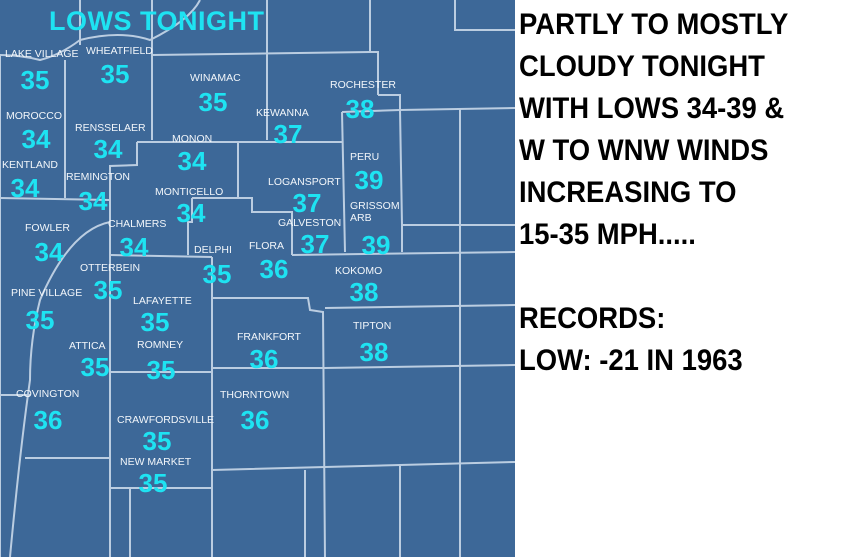 The width and height of the screenshot is (867, 557). I want to click on city-label: FLORA, so click(267, 246).